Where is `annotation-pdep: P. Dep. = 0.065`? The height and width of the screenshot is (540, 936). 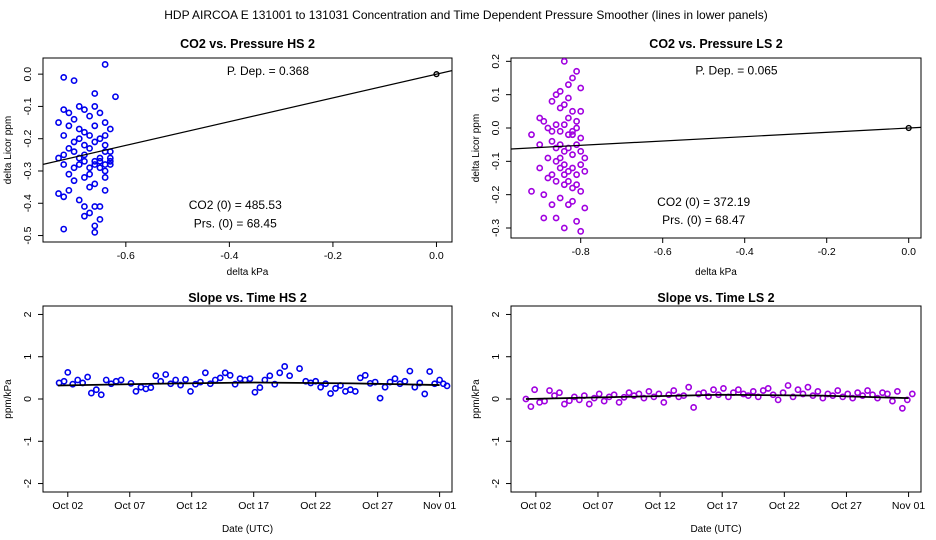 annotation-pdep: P. Dep. = 0.065 is located at coordinates (736, 71).